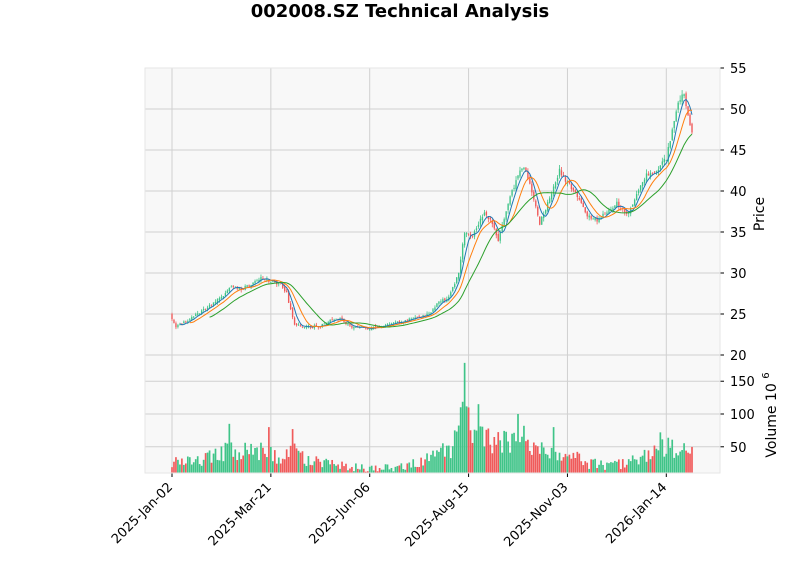 The width and height of the screenshot is (800, 579). I want to click on price-tick-label: 25, so click(738, 315).